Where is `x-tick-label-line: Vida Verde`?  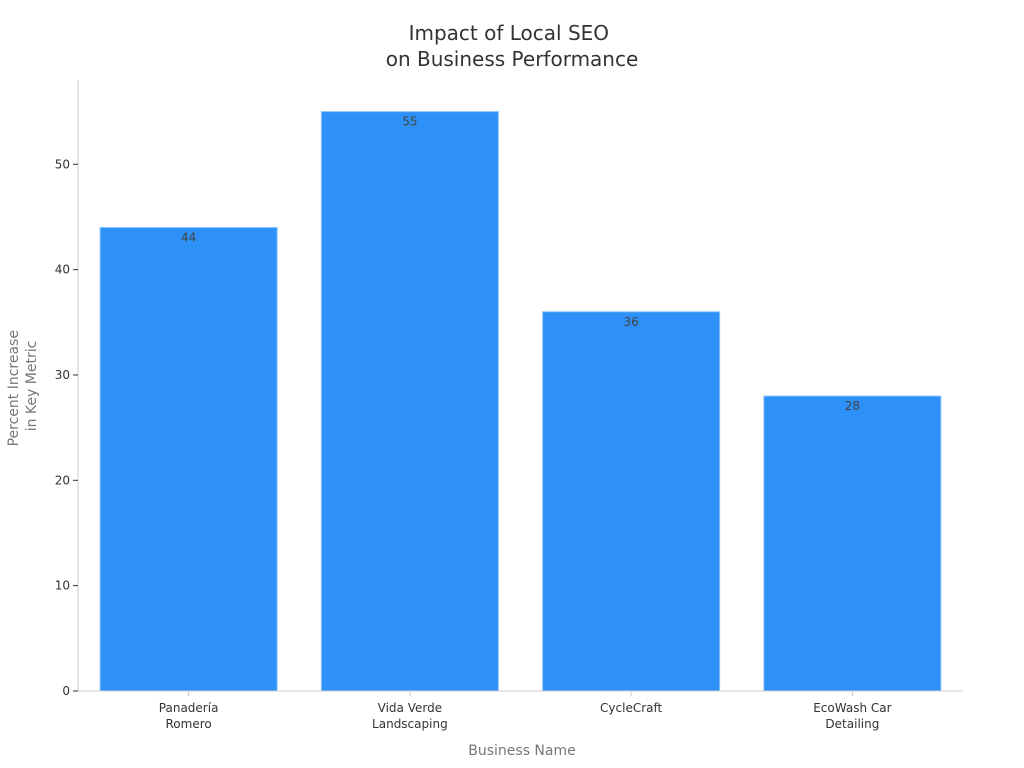
x-tick-label-line: Vida Verde is located at coordinates (410, 708).